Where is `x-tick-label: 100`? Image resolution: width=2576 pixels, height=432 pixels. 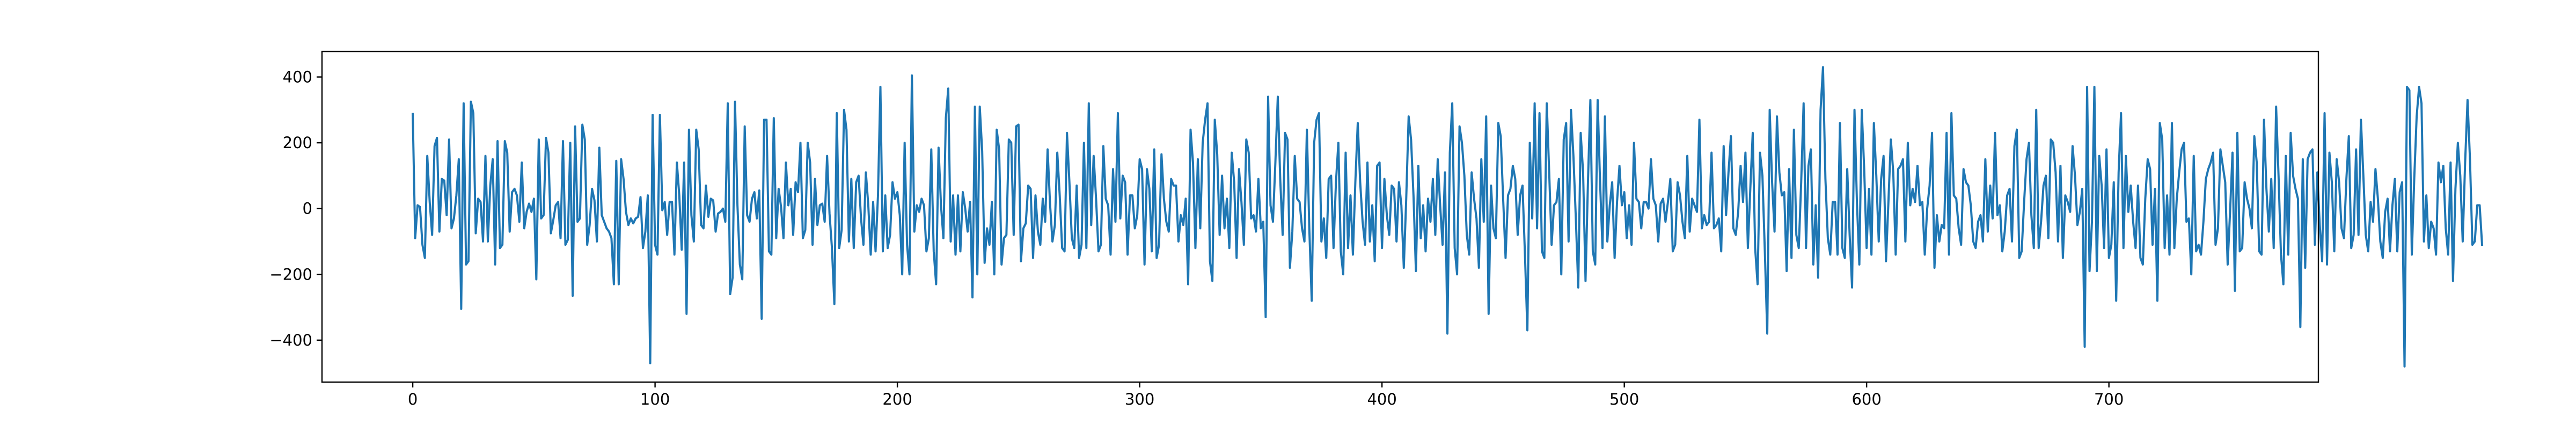 x-tick-label: 100 is located at coordinates (655, 399).